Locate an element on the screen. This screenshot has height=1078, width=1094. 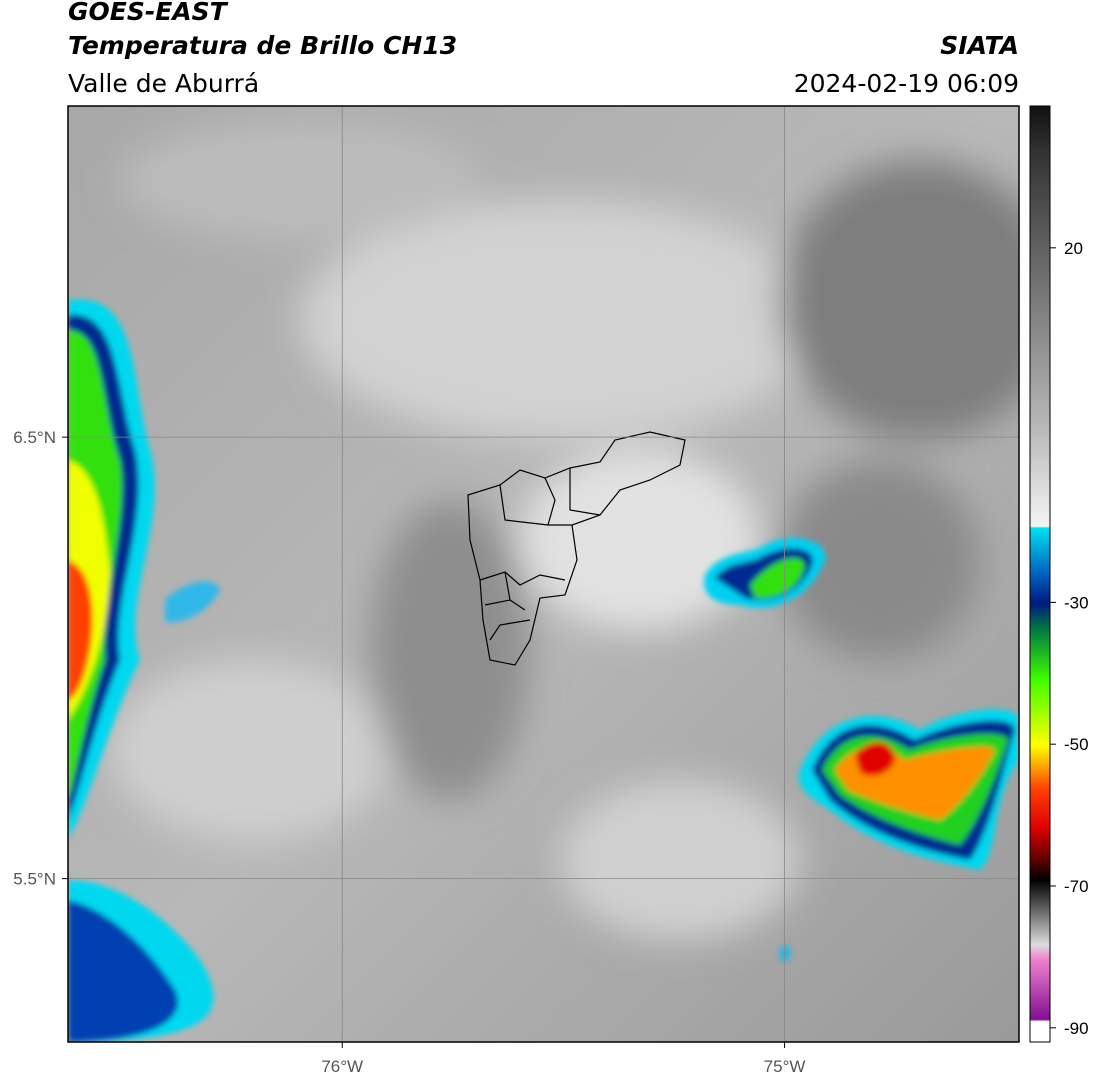
y-tick-label: 5.5°N is located at coordinates (34, 879).